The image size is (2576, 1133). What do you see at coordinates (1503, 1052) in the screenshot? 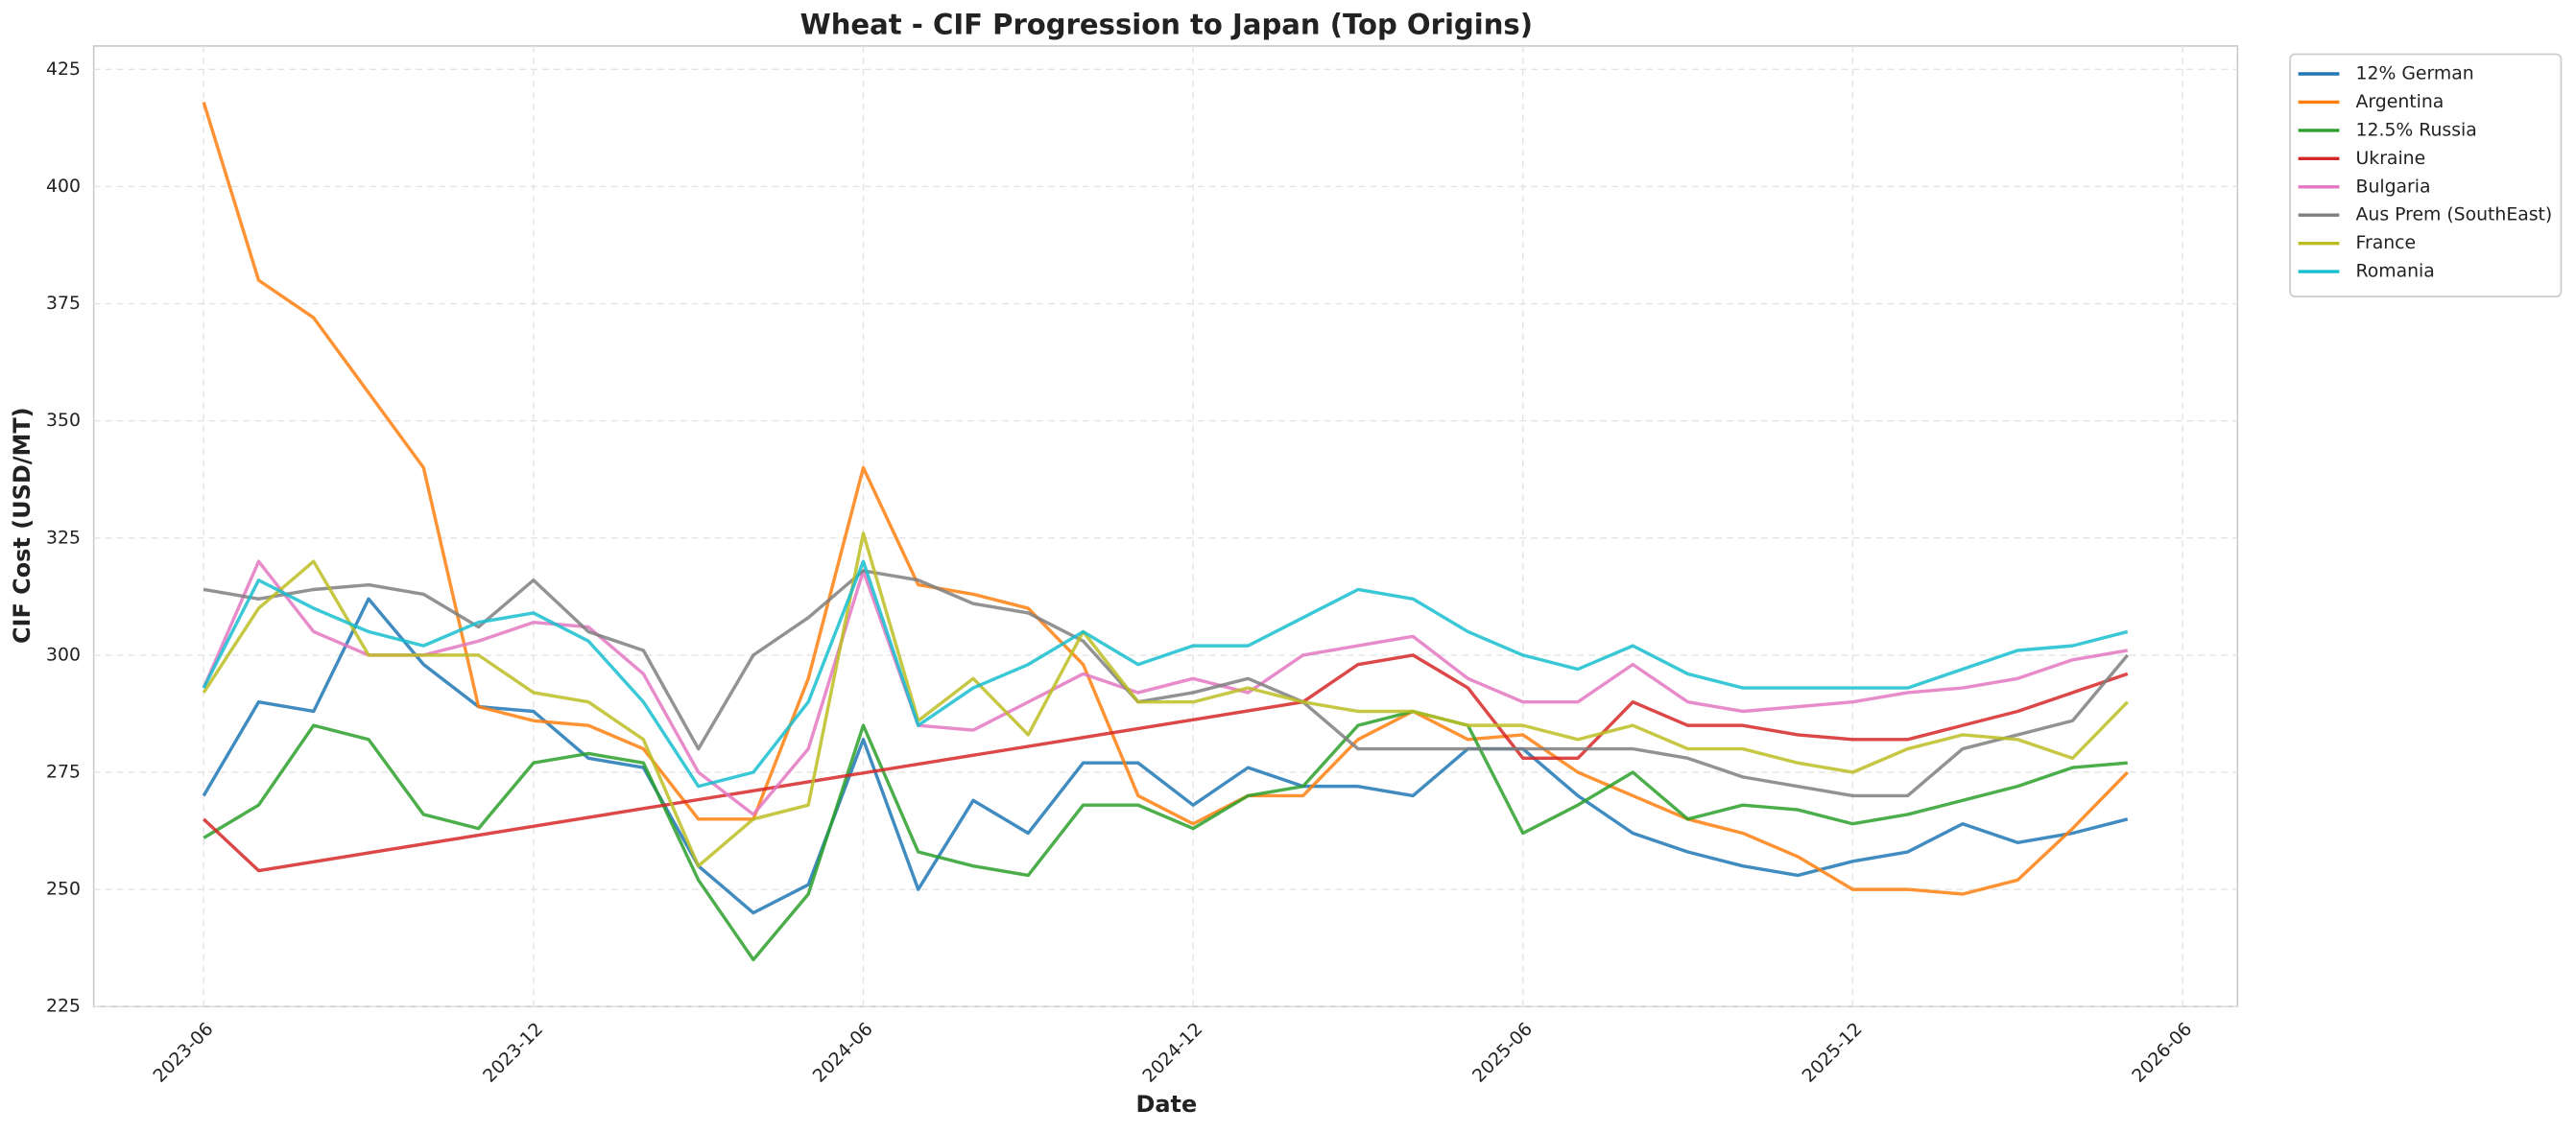
I see `x-tick-label: 2025-06` at bounding box center [1503, 1052].